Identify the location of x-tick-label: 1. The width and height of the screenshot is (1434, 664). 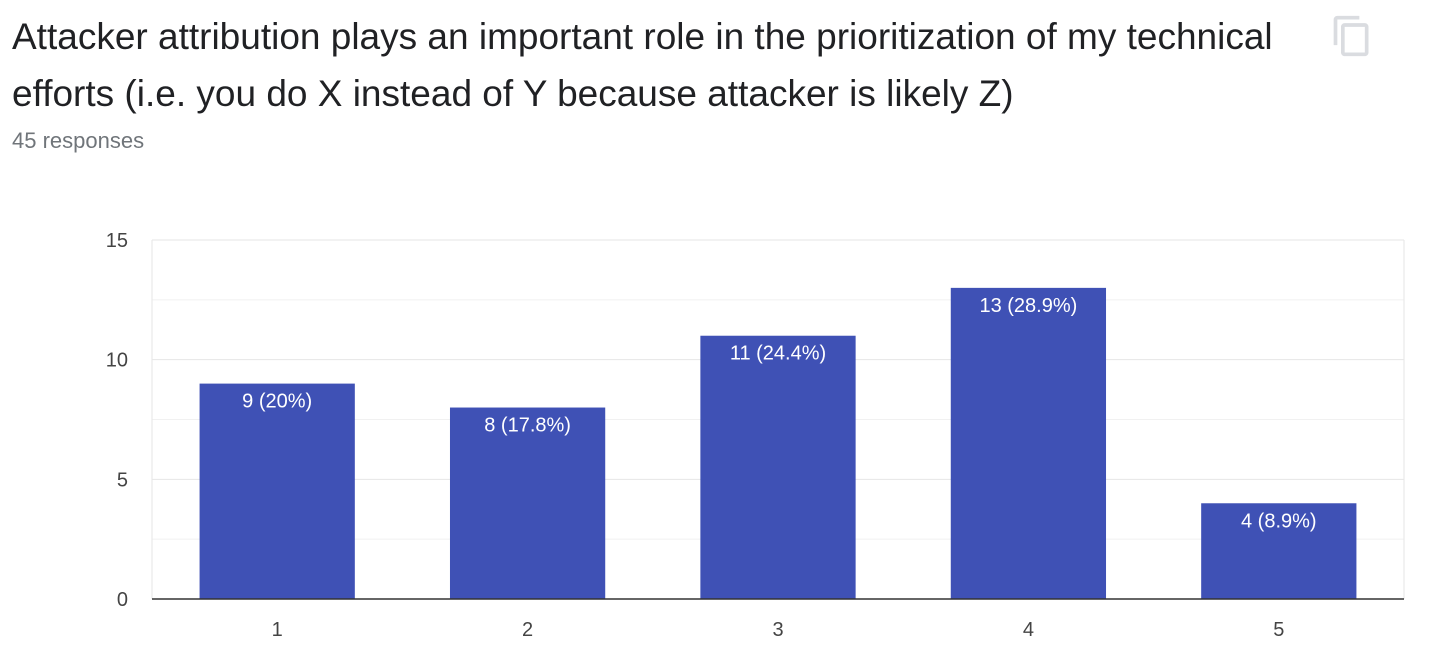
(277, 630).